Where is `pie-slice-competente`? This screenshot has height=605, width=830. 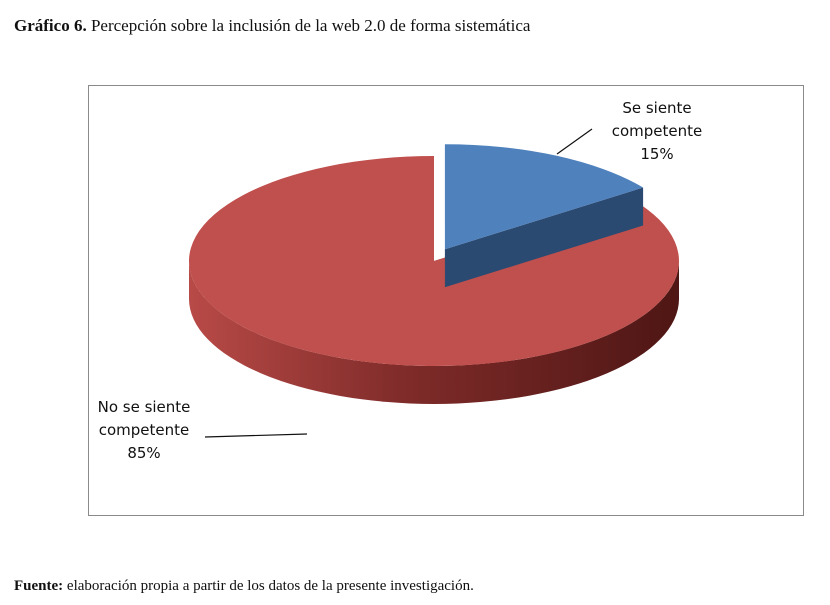
pie-slice-competente is located at coordinates (544, 216).